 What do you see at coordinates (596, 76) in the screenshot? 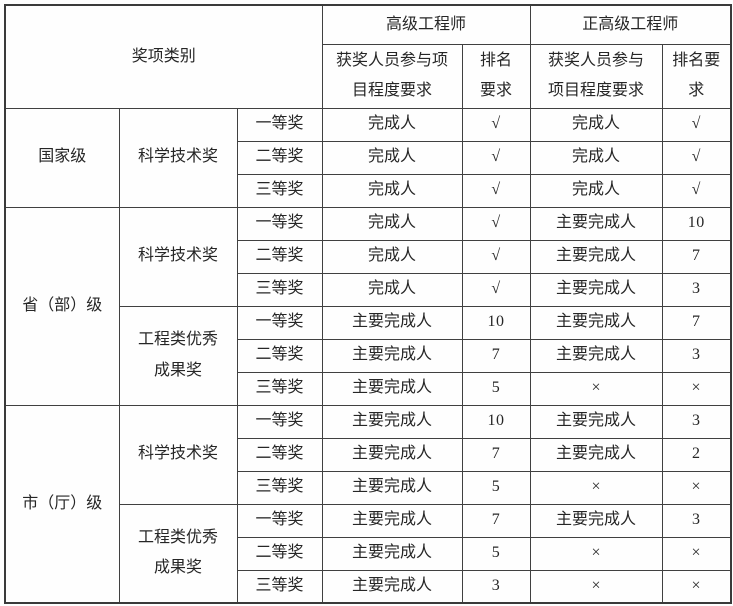
I see `header-full-senior-participation: 获奖人员参与 项目程度要求` at bounding box center [596, 76].